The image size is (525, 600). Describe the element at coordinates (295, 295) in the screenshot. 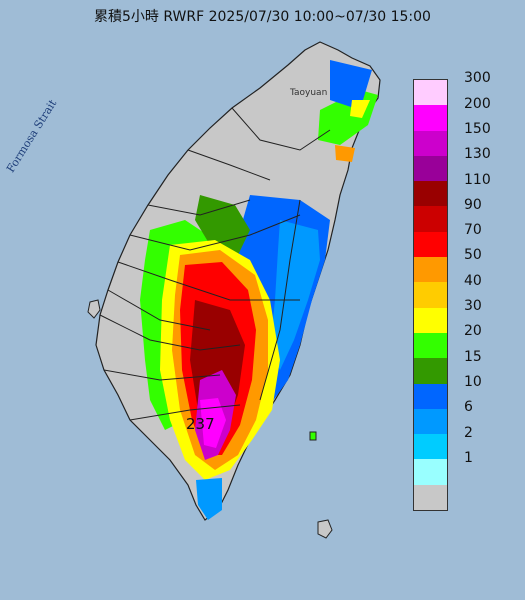

I see `rain-band-lightblue` at that location.